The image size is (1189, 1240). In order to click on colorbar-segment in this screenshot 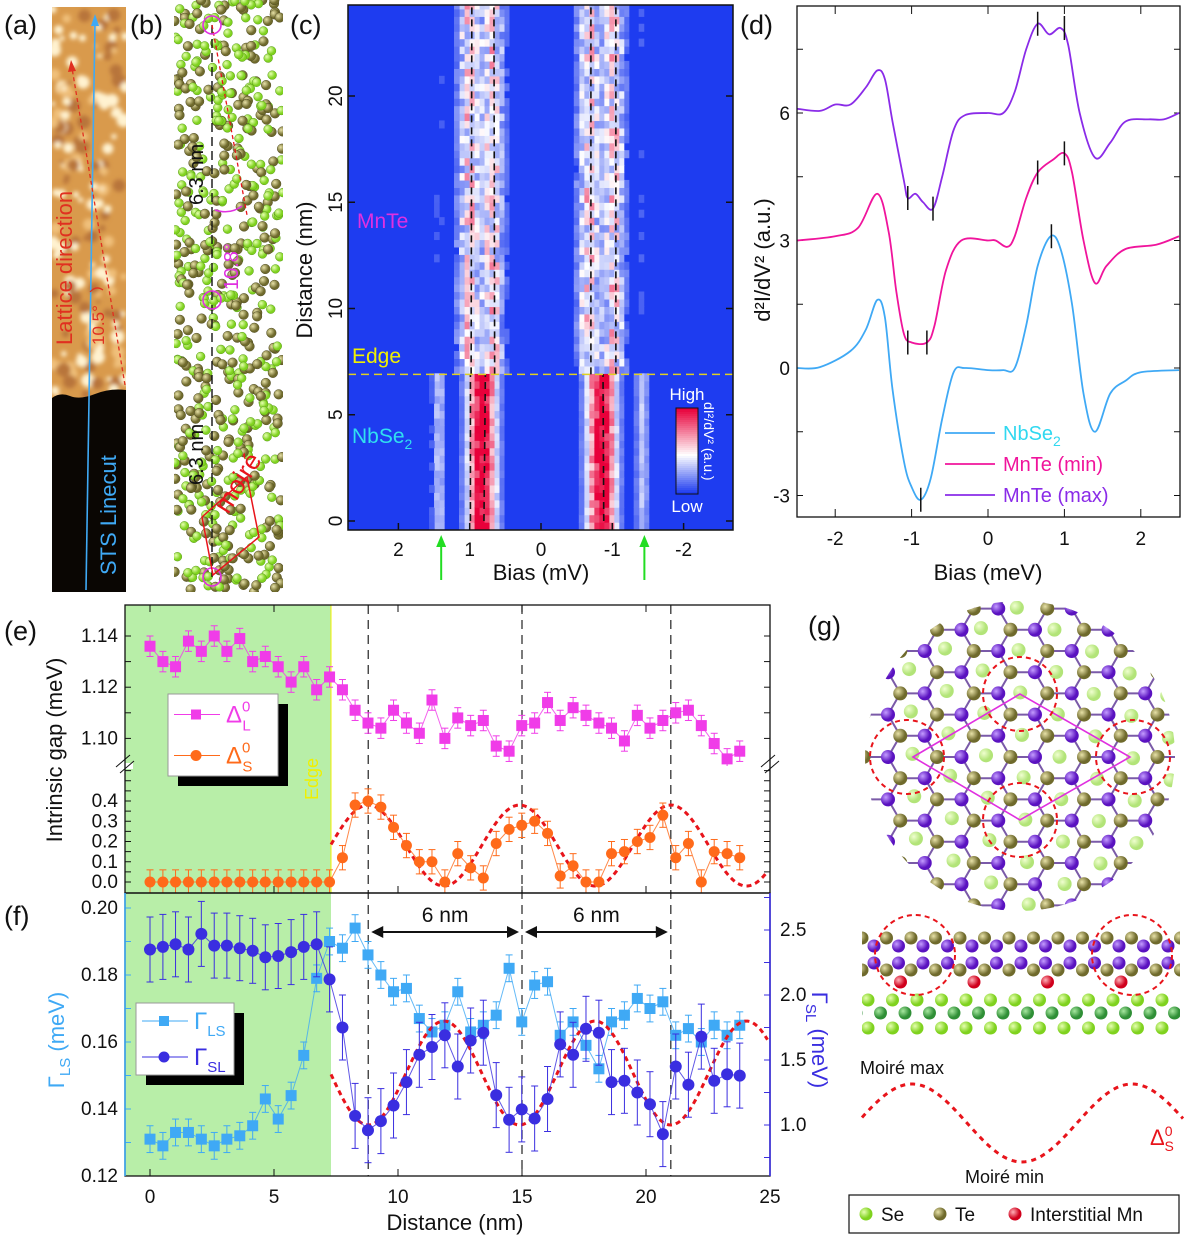, I will do `click(687, 471)`.